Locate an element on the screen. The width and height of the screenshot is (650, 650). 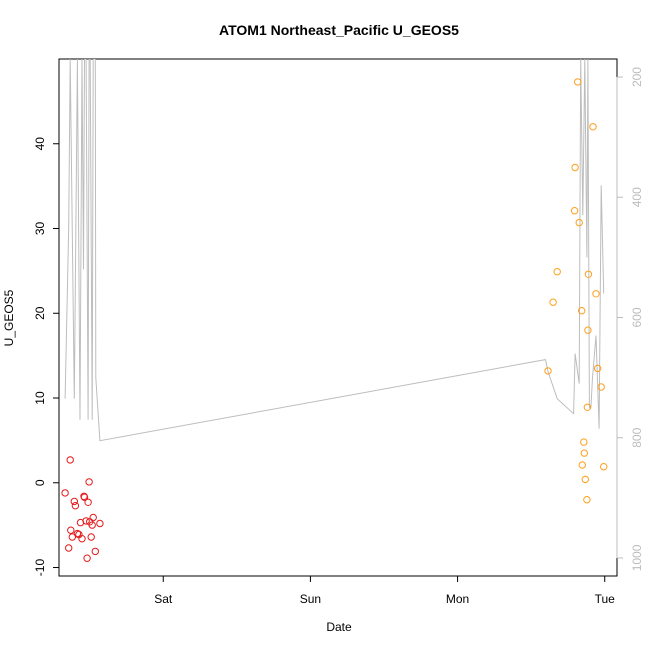
y-tick-label: 40 is located at coordinates (40, 144).